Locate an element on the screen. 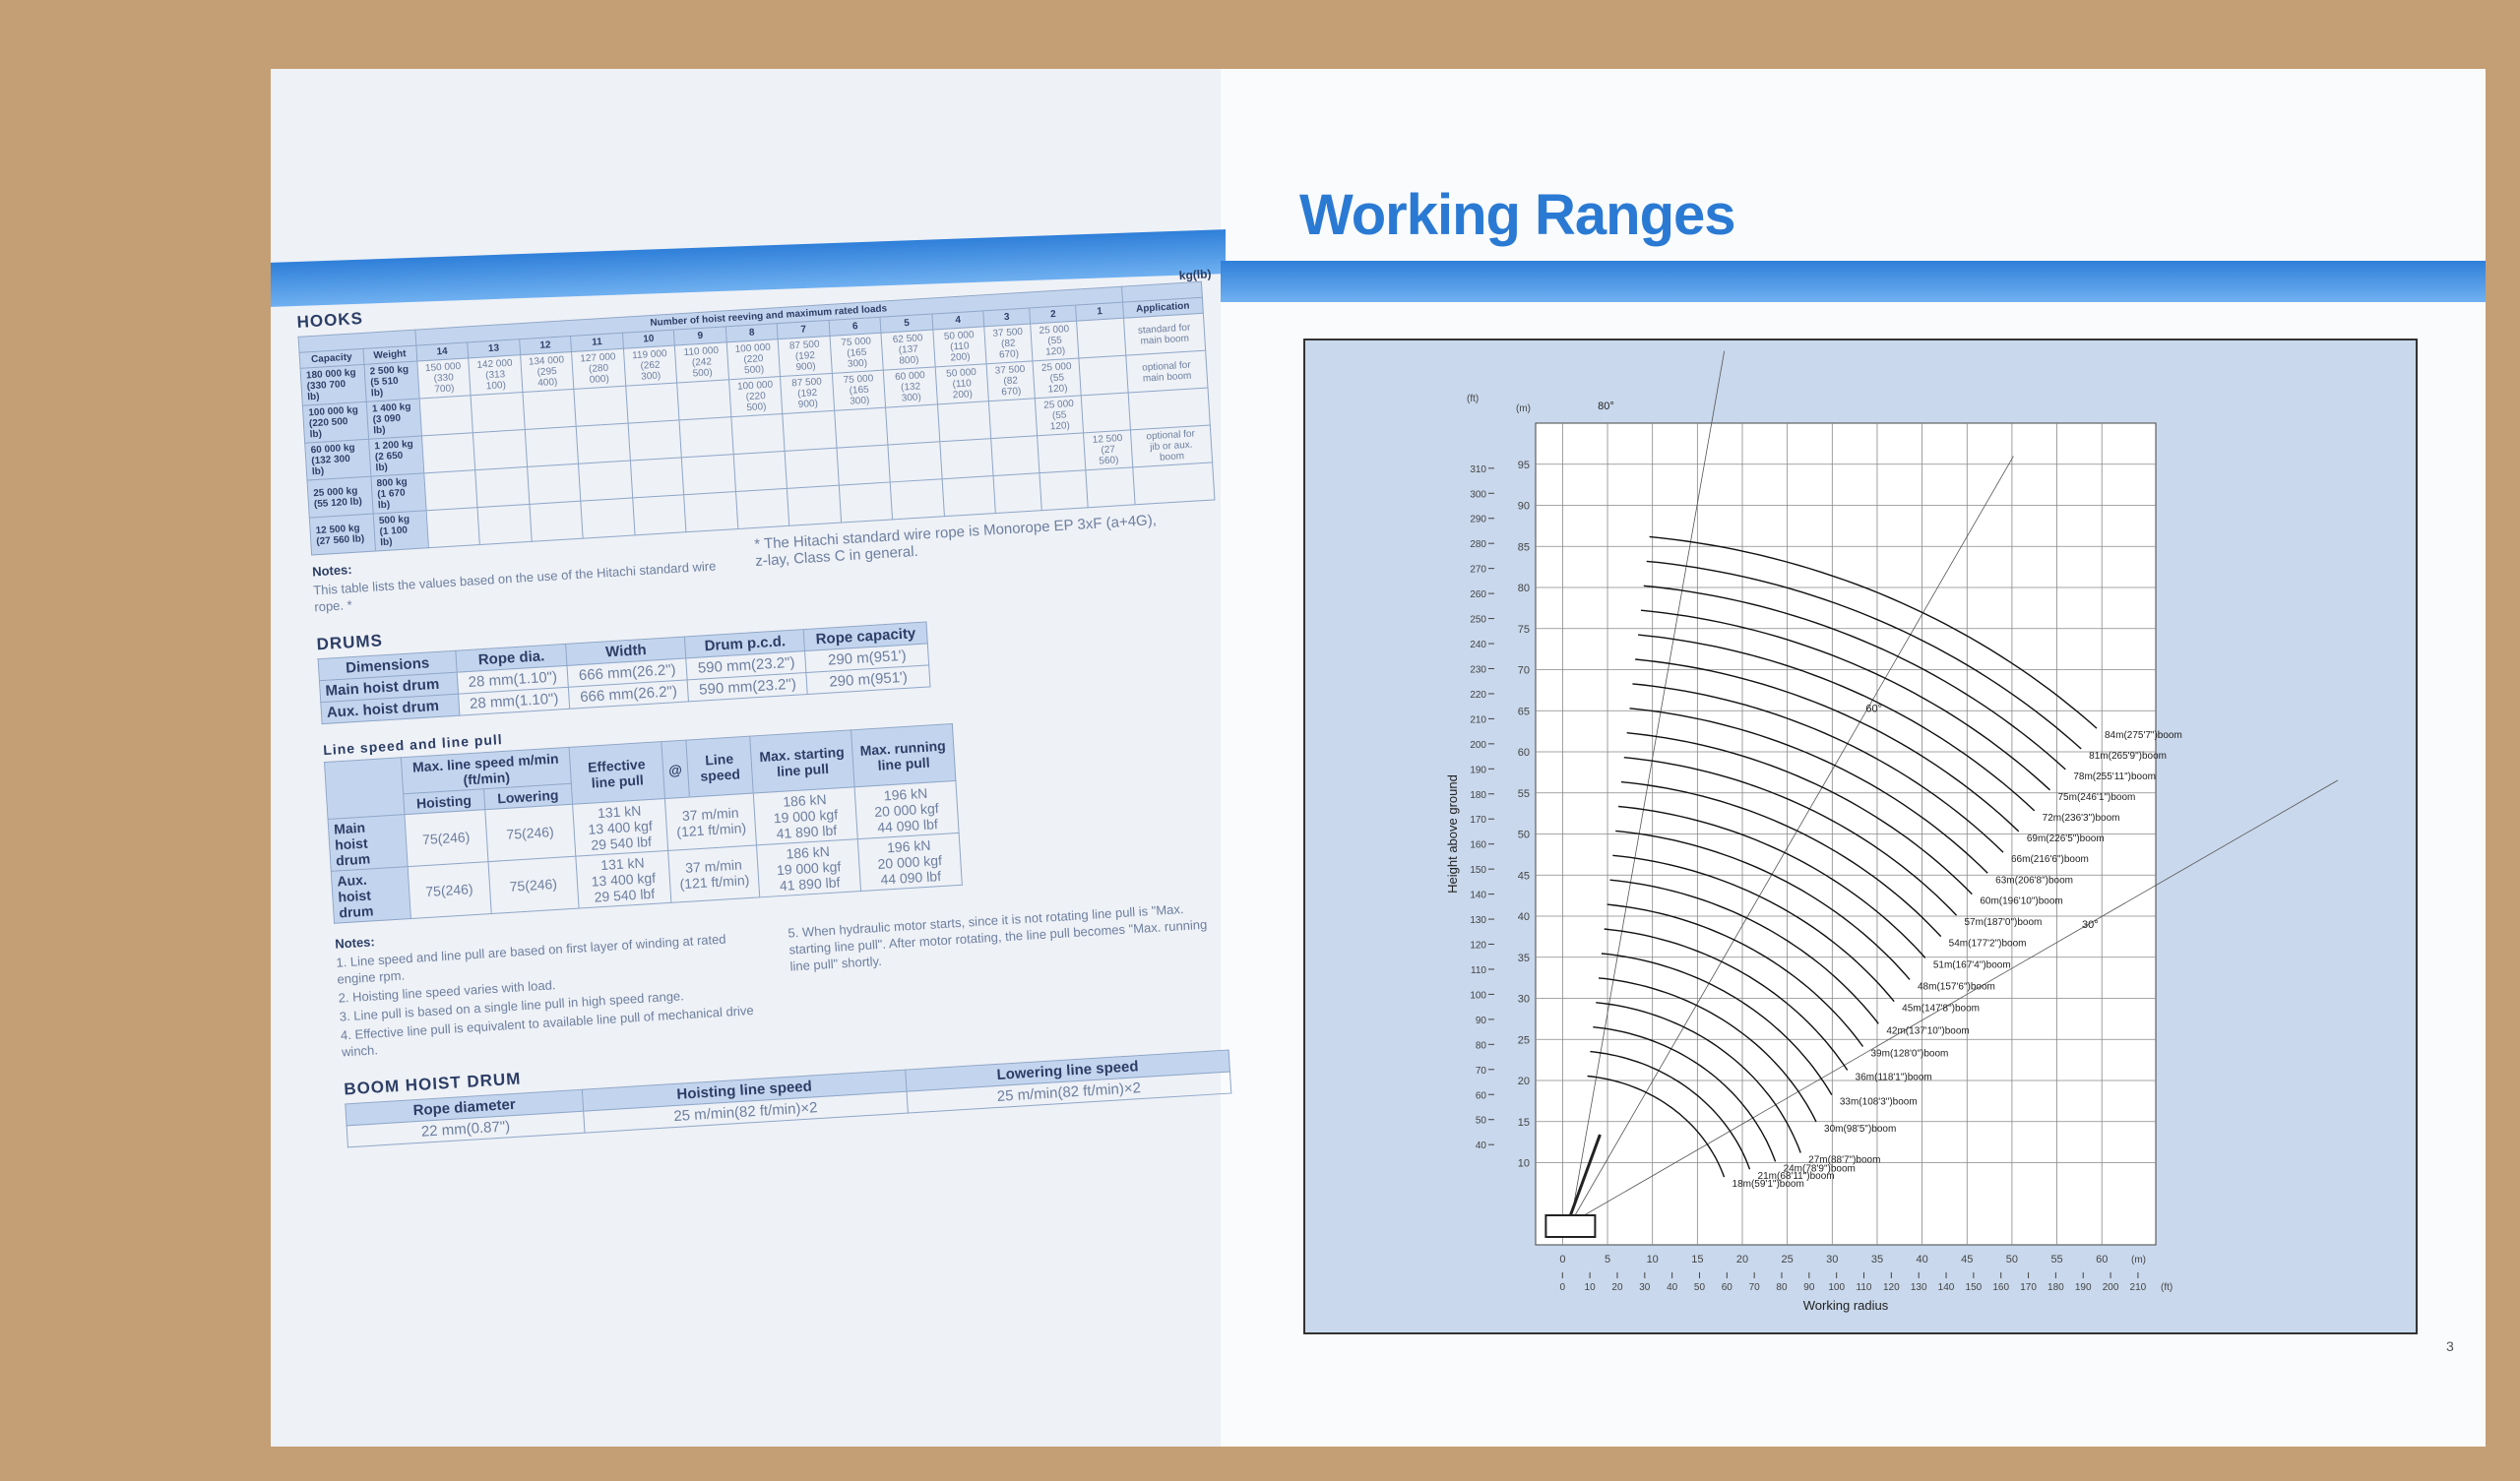  crane-boom is located at coordinates (1585, 1175).